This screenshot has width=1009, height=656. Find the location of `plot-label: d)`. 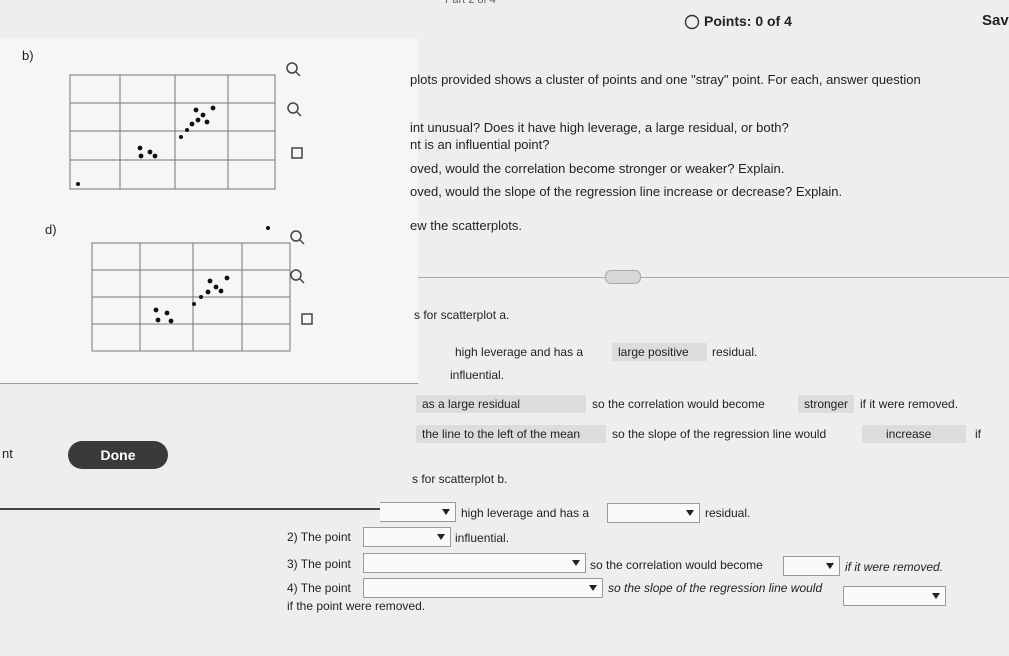

plot-label: d) is located at coordinates (51, 229).